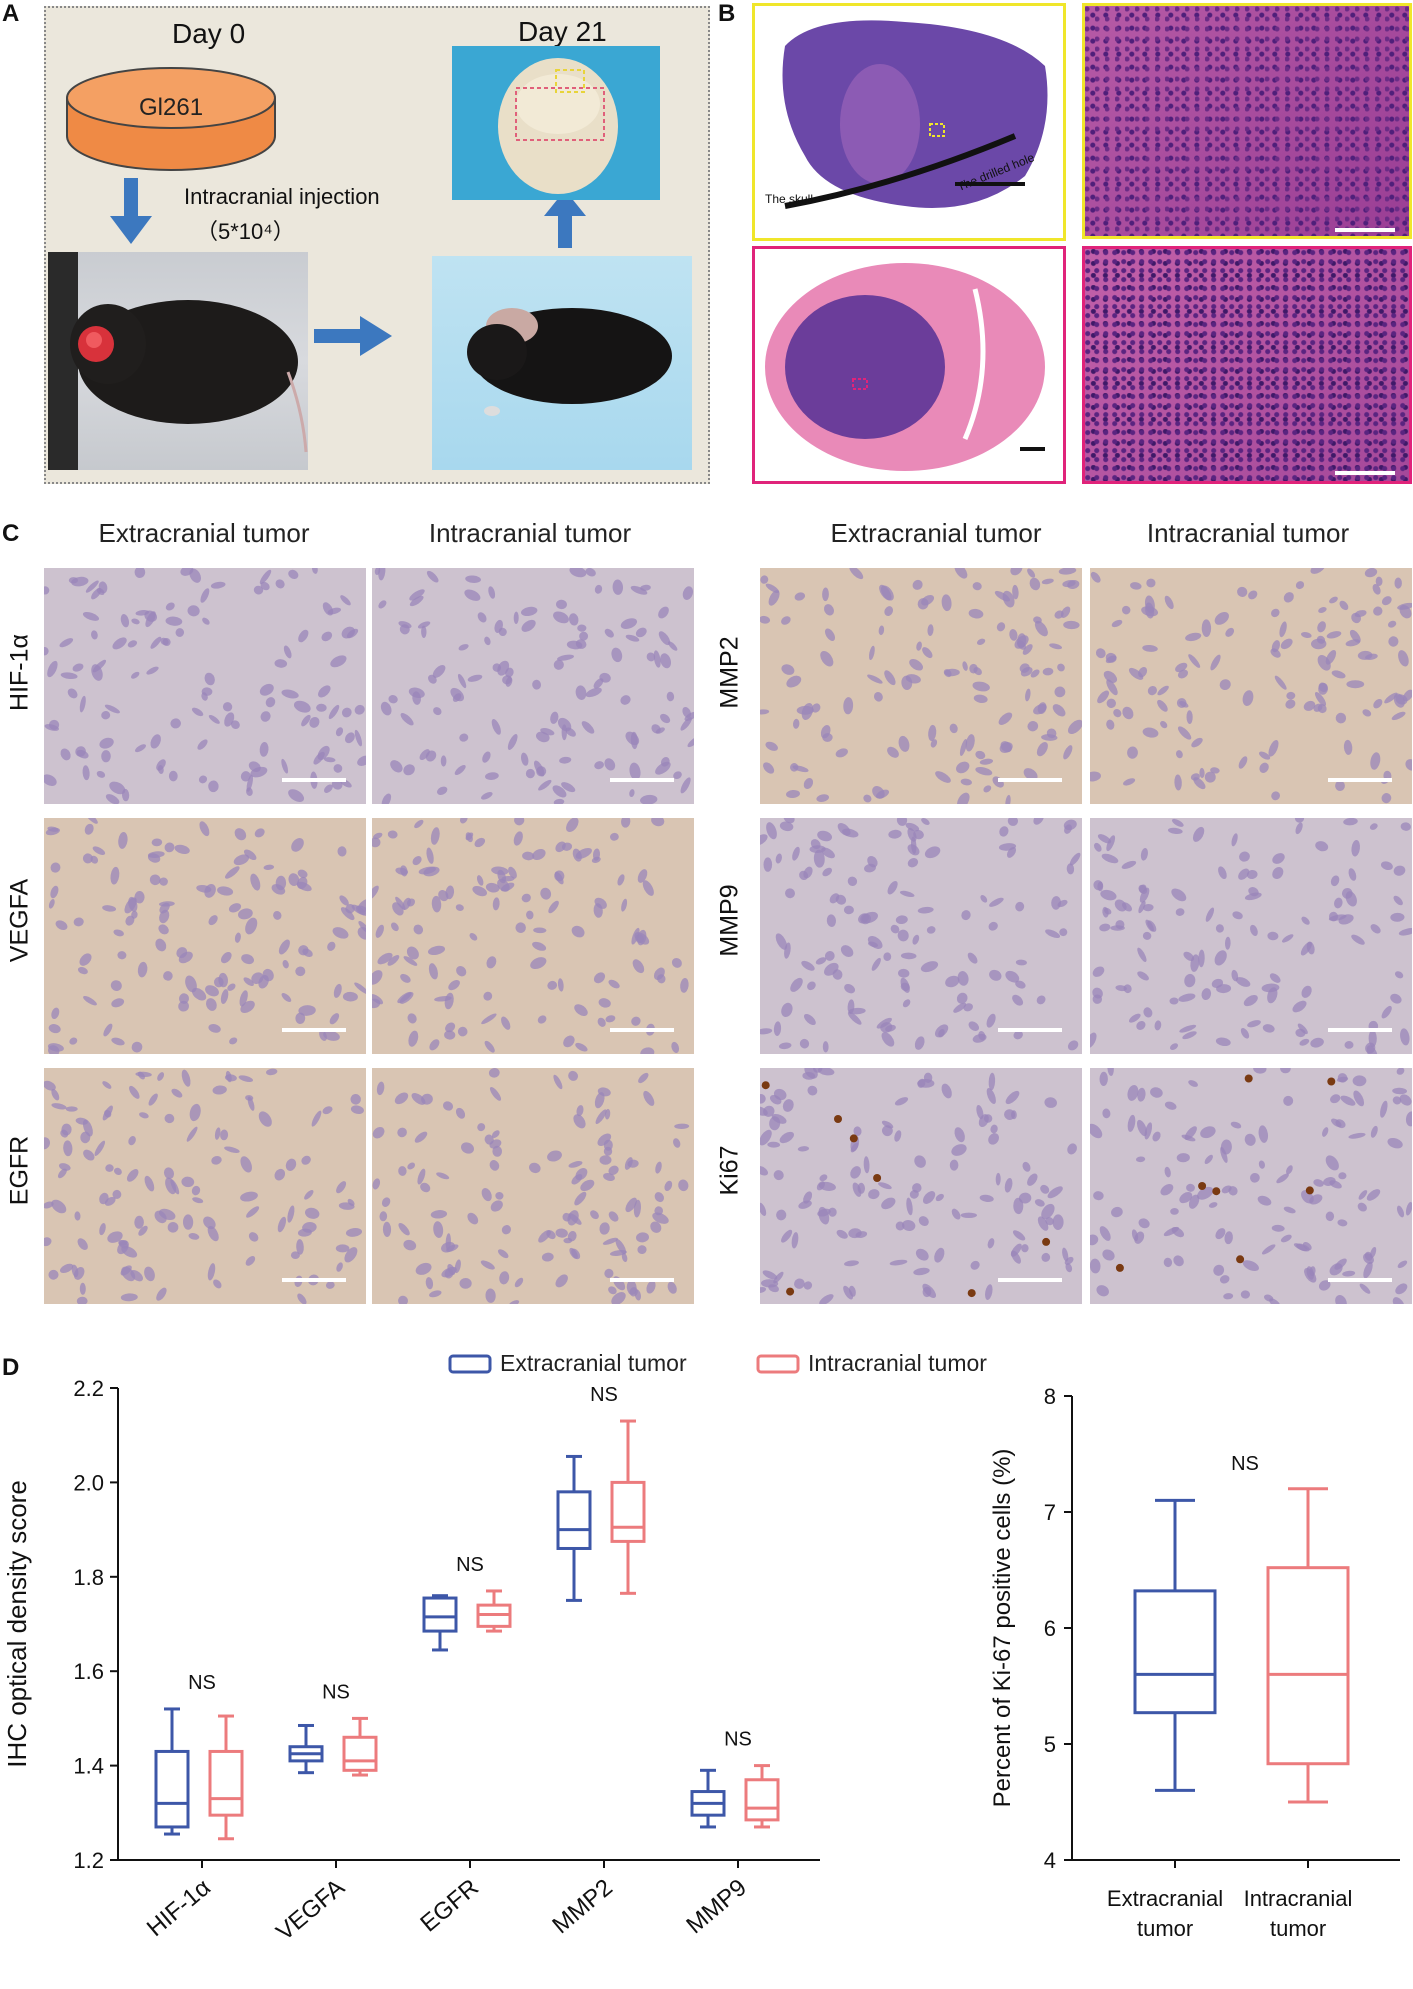  Describe the element at coordinates (1247, 365) in the screenshot. I see `he-intracranial-zoom` at that location.